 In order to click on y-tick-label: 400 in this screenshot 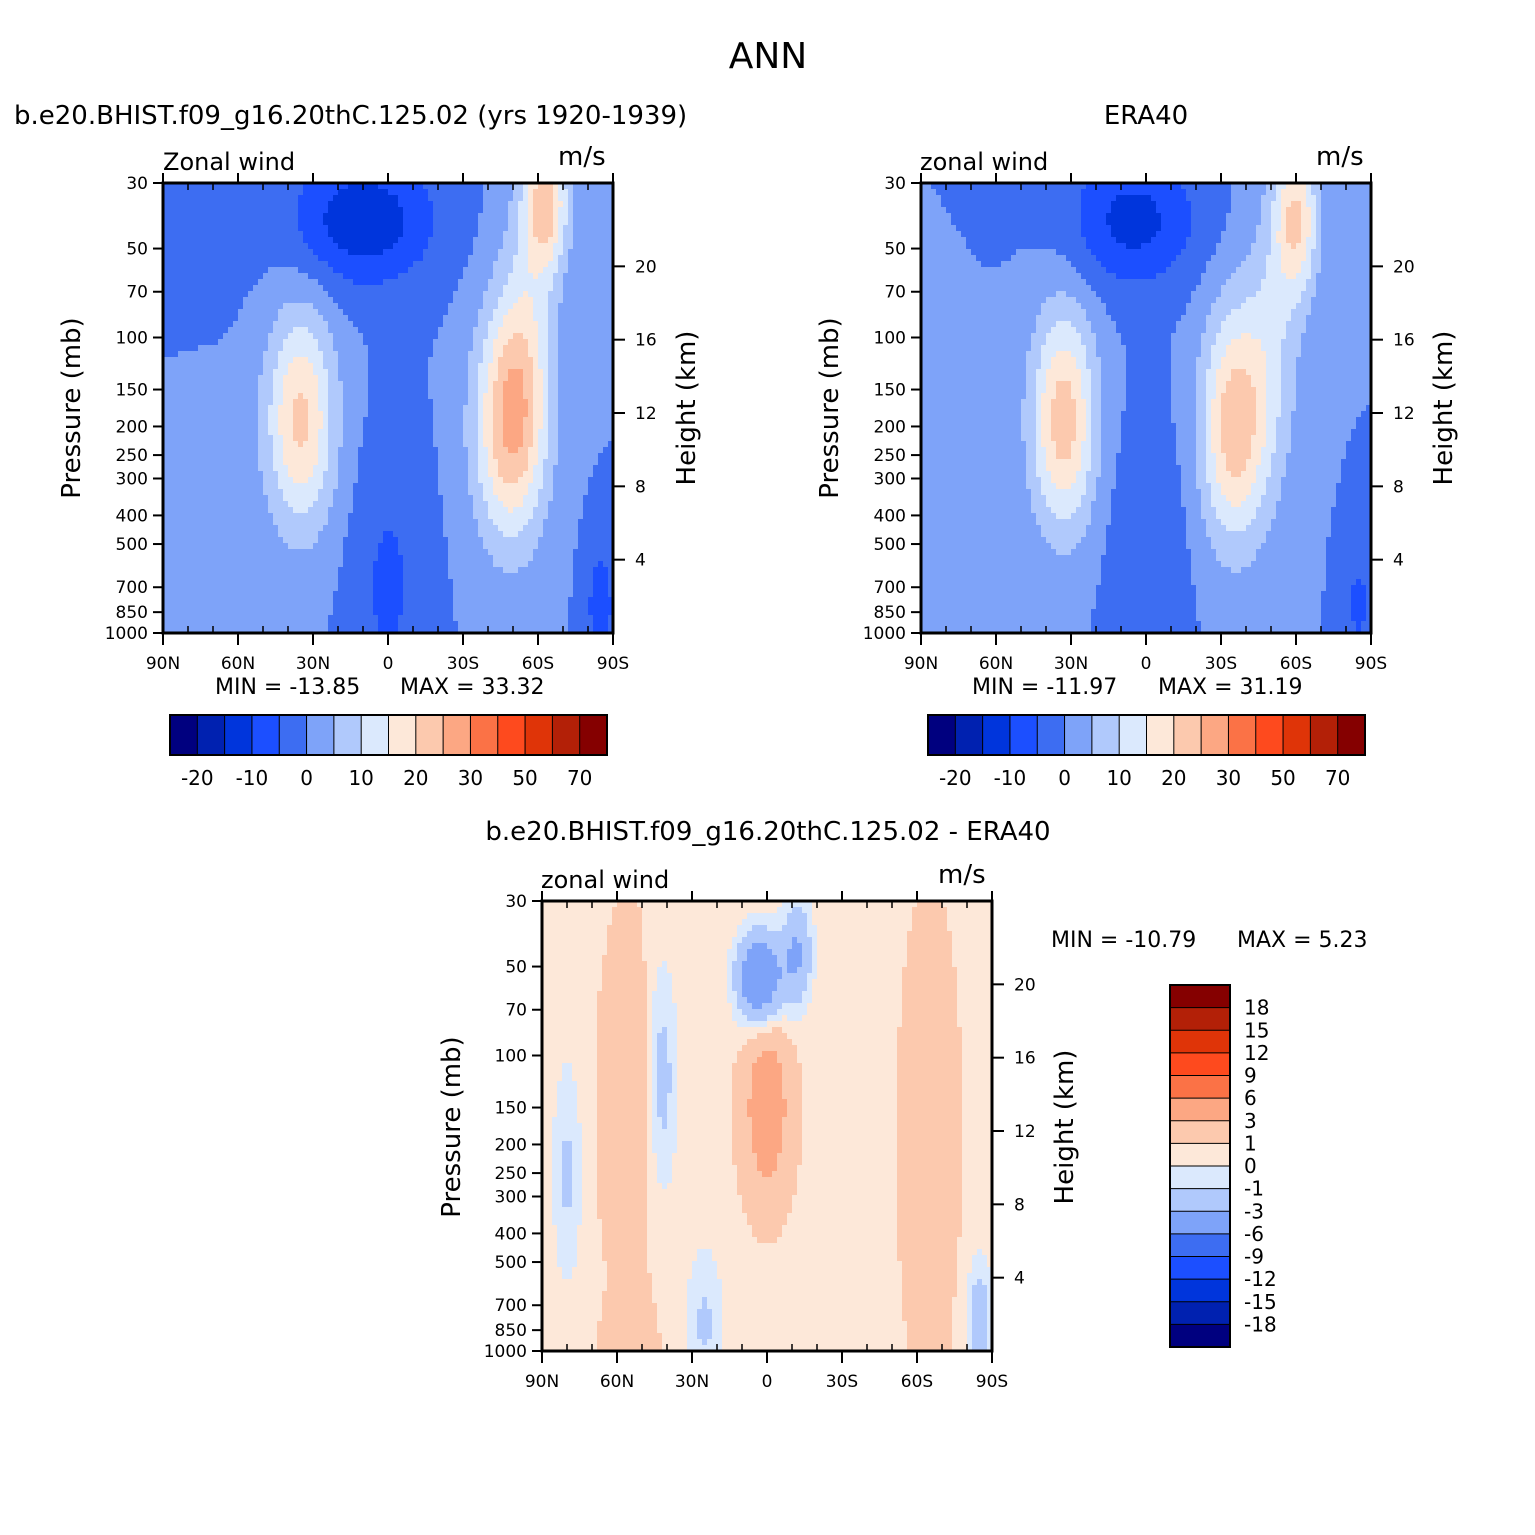, I will do `click(511, 1234)`.